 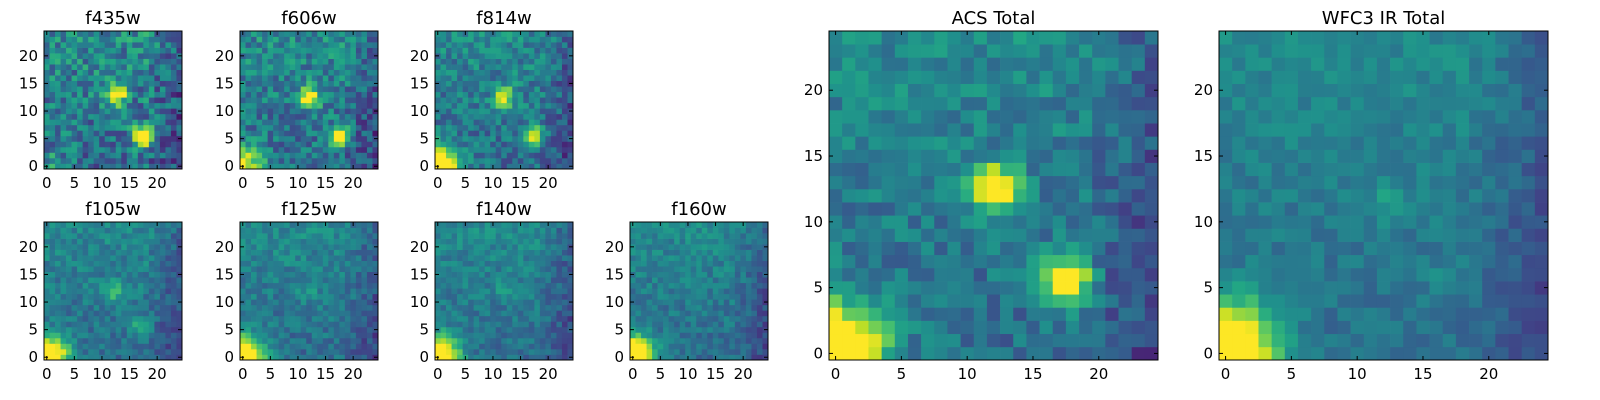 I want to click on panel-title: f606w, so click(x=308, y=18).